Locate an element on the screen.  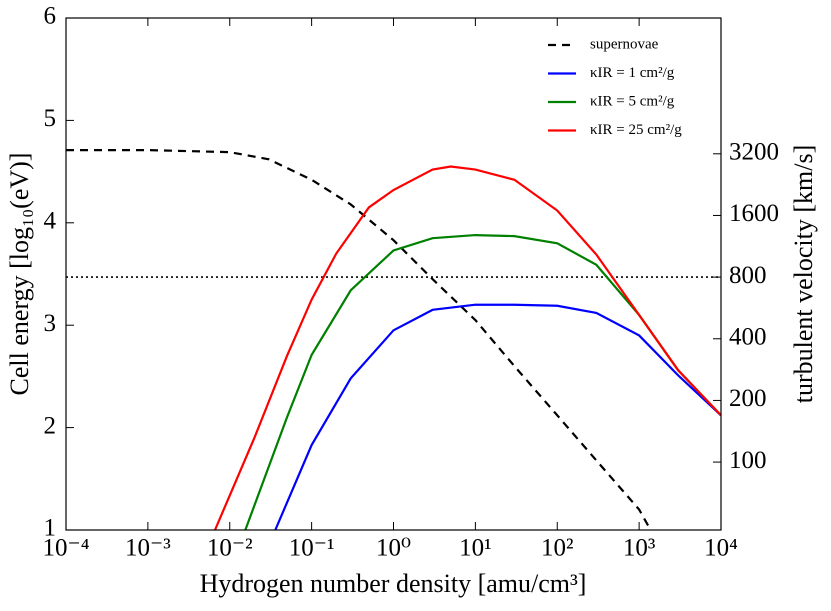
y2-tick-label: 3200 is located at coordinates (754, 152).